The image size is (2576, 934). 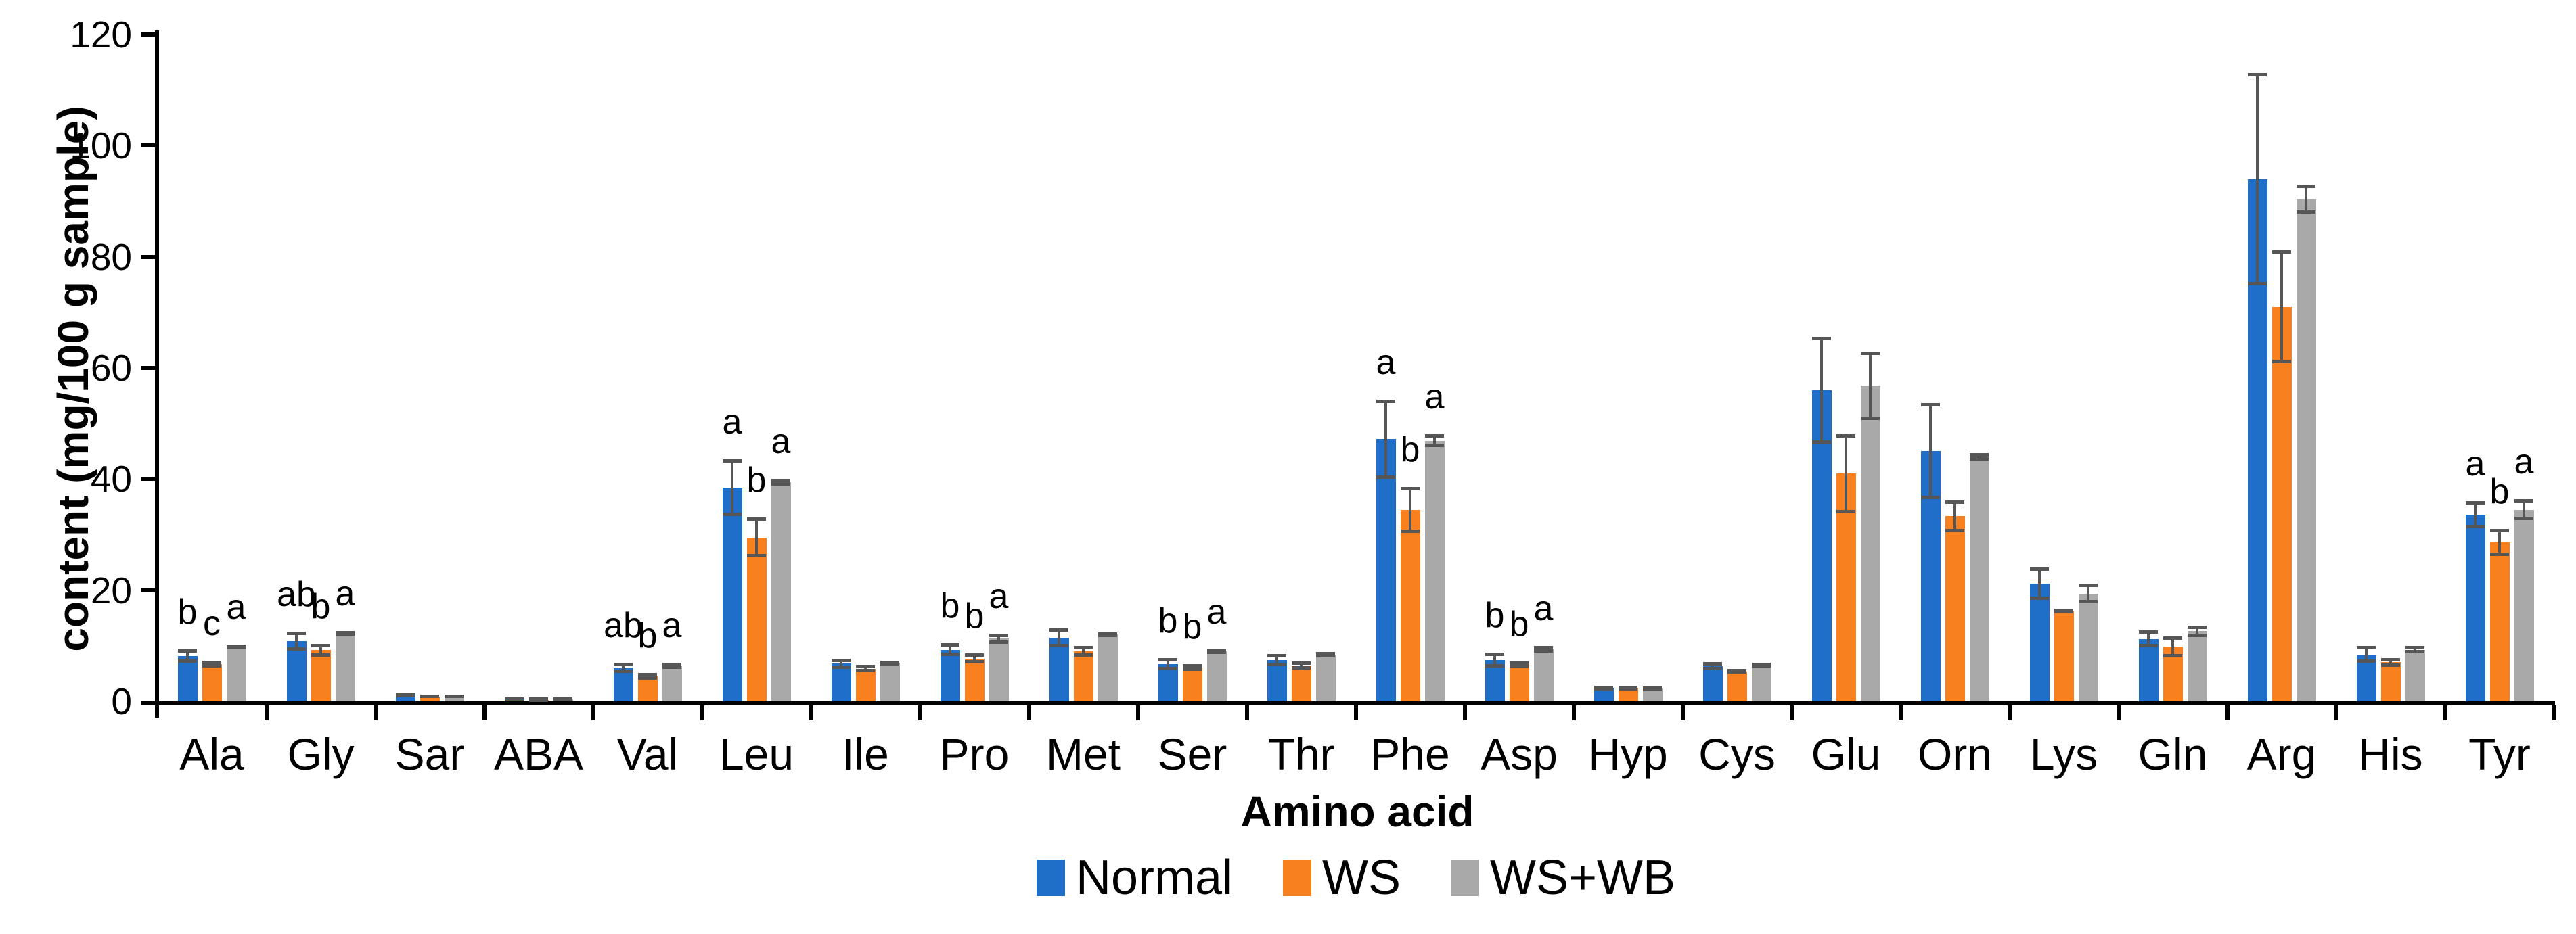 What do you see at coordinates (430, 699) in the screenshot?
I see `bar-ws-sar` at bounding box center [430, 699].